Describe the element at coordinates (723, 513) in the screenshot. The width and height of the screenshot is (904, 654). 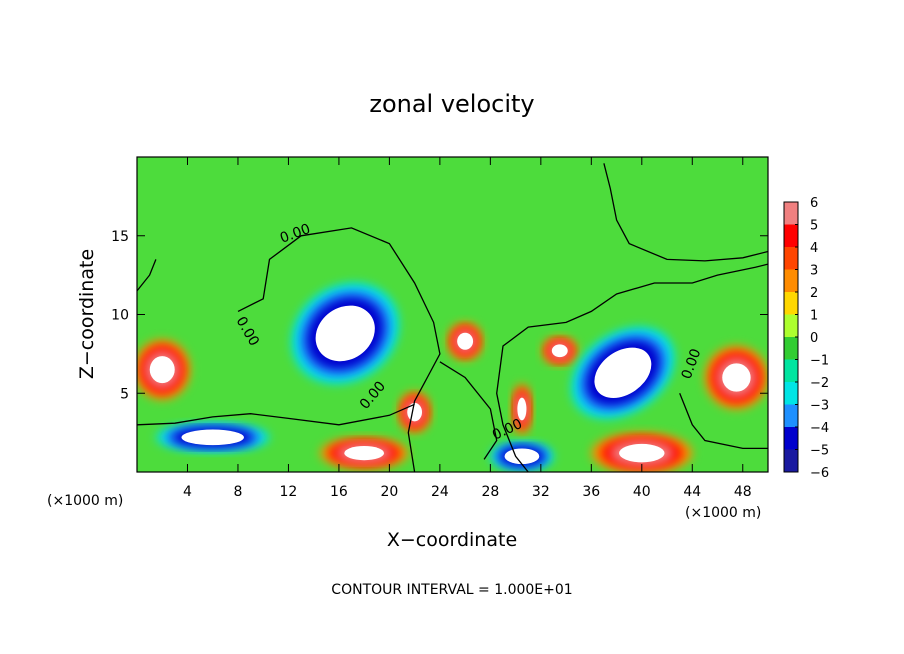
I see `x-axis-unit: (×1000 m)` at that location.